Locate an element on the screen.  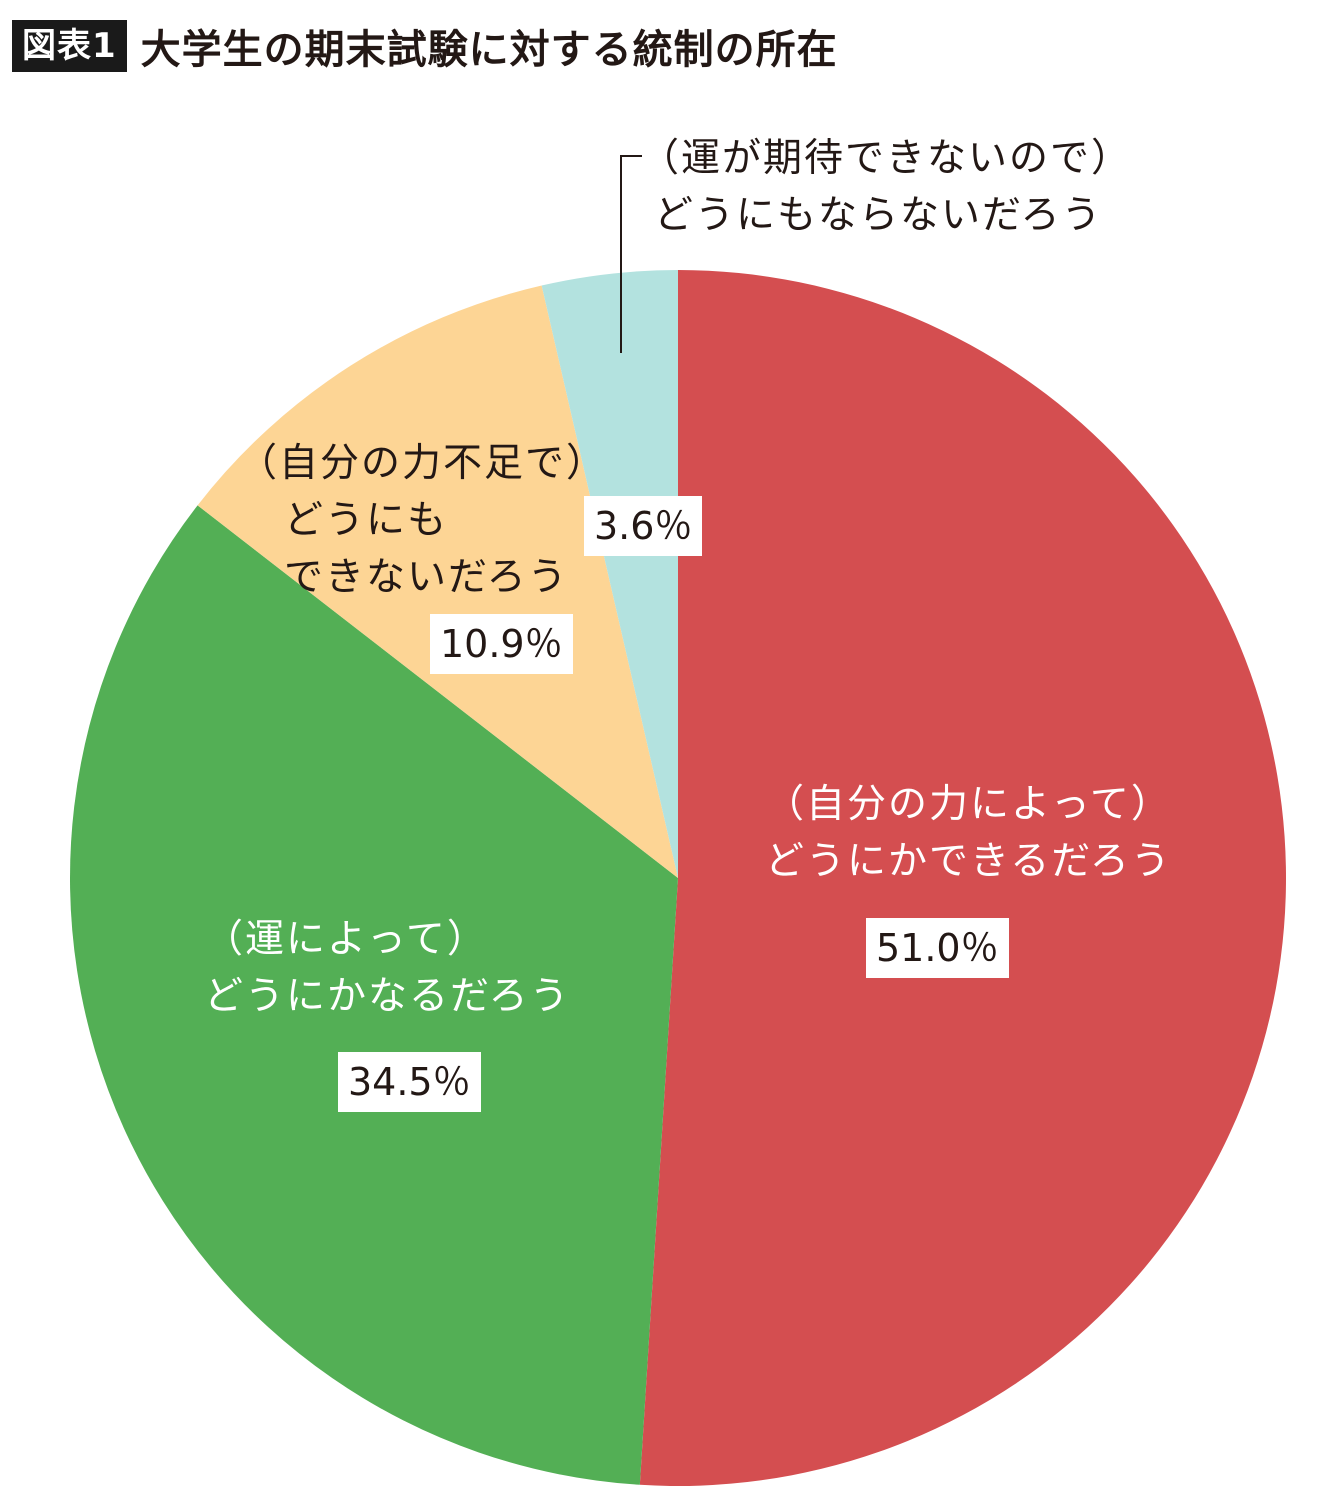
slice-luck-cannot is located at coordinates (609, 574).